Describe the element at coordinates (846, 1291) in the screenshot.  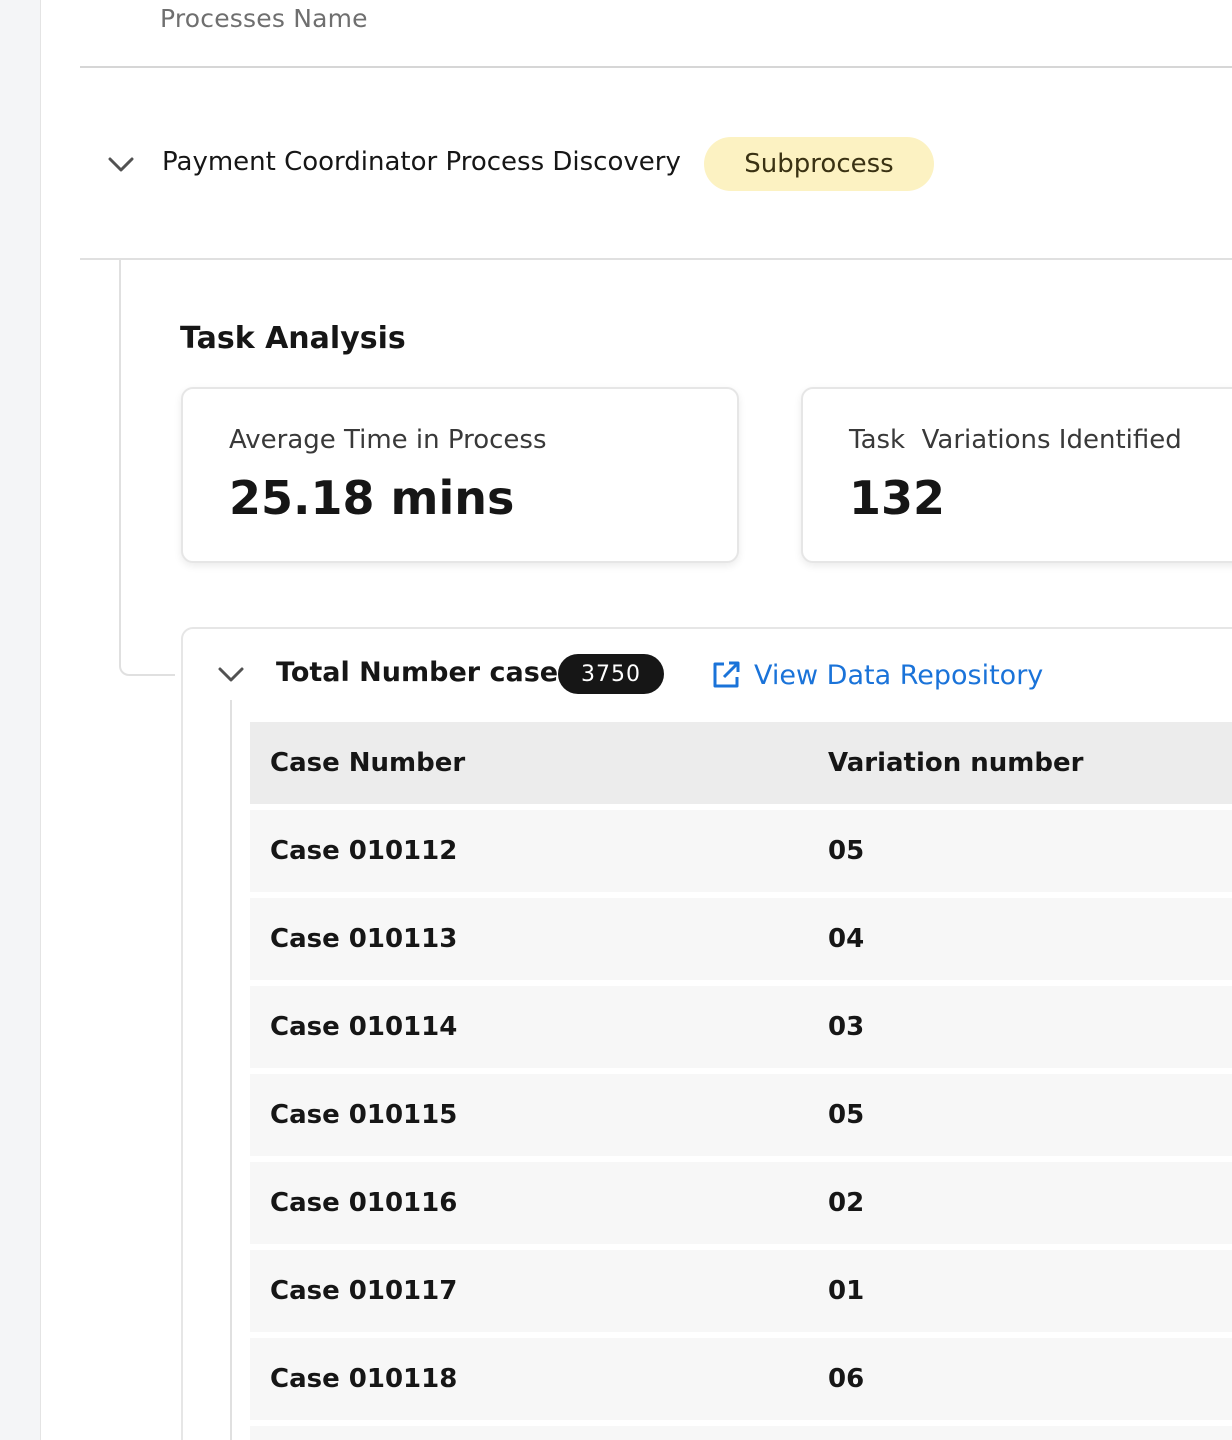
I see `variation-number-cell: 01` at that location.